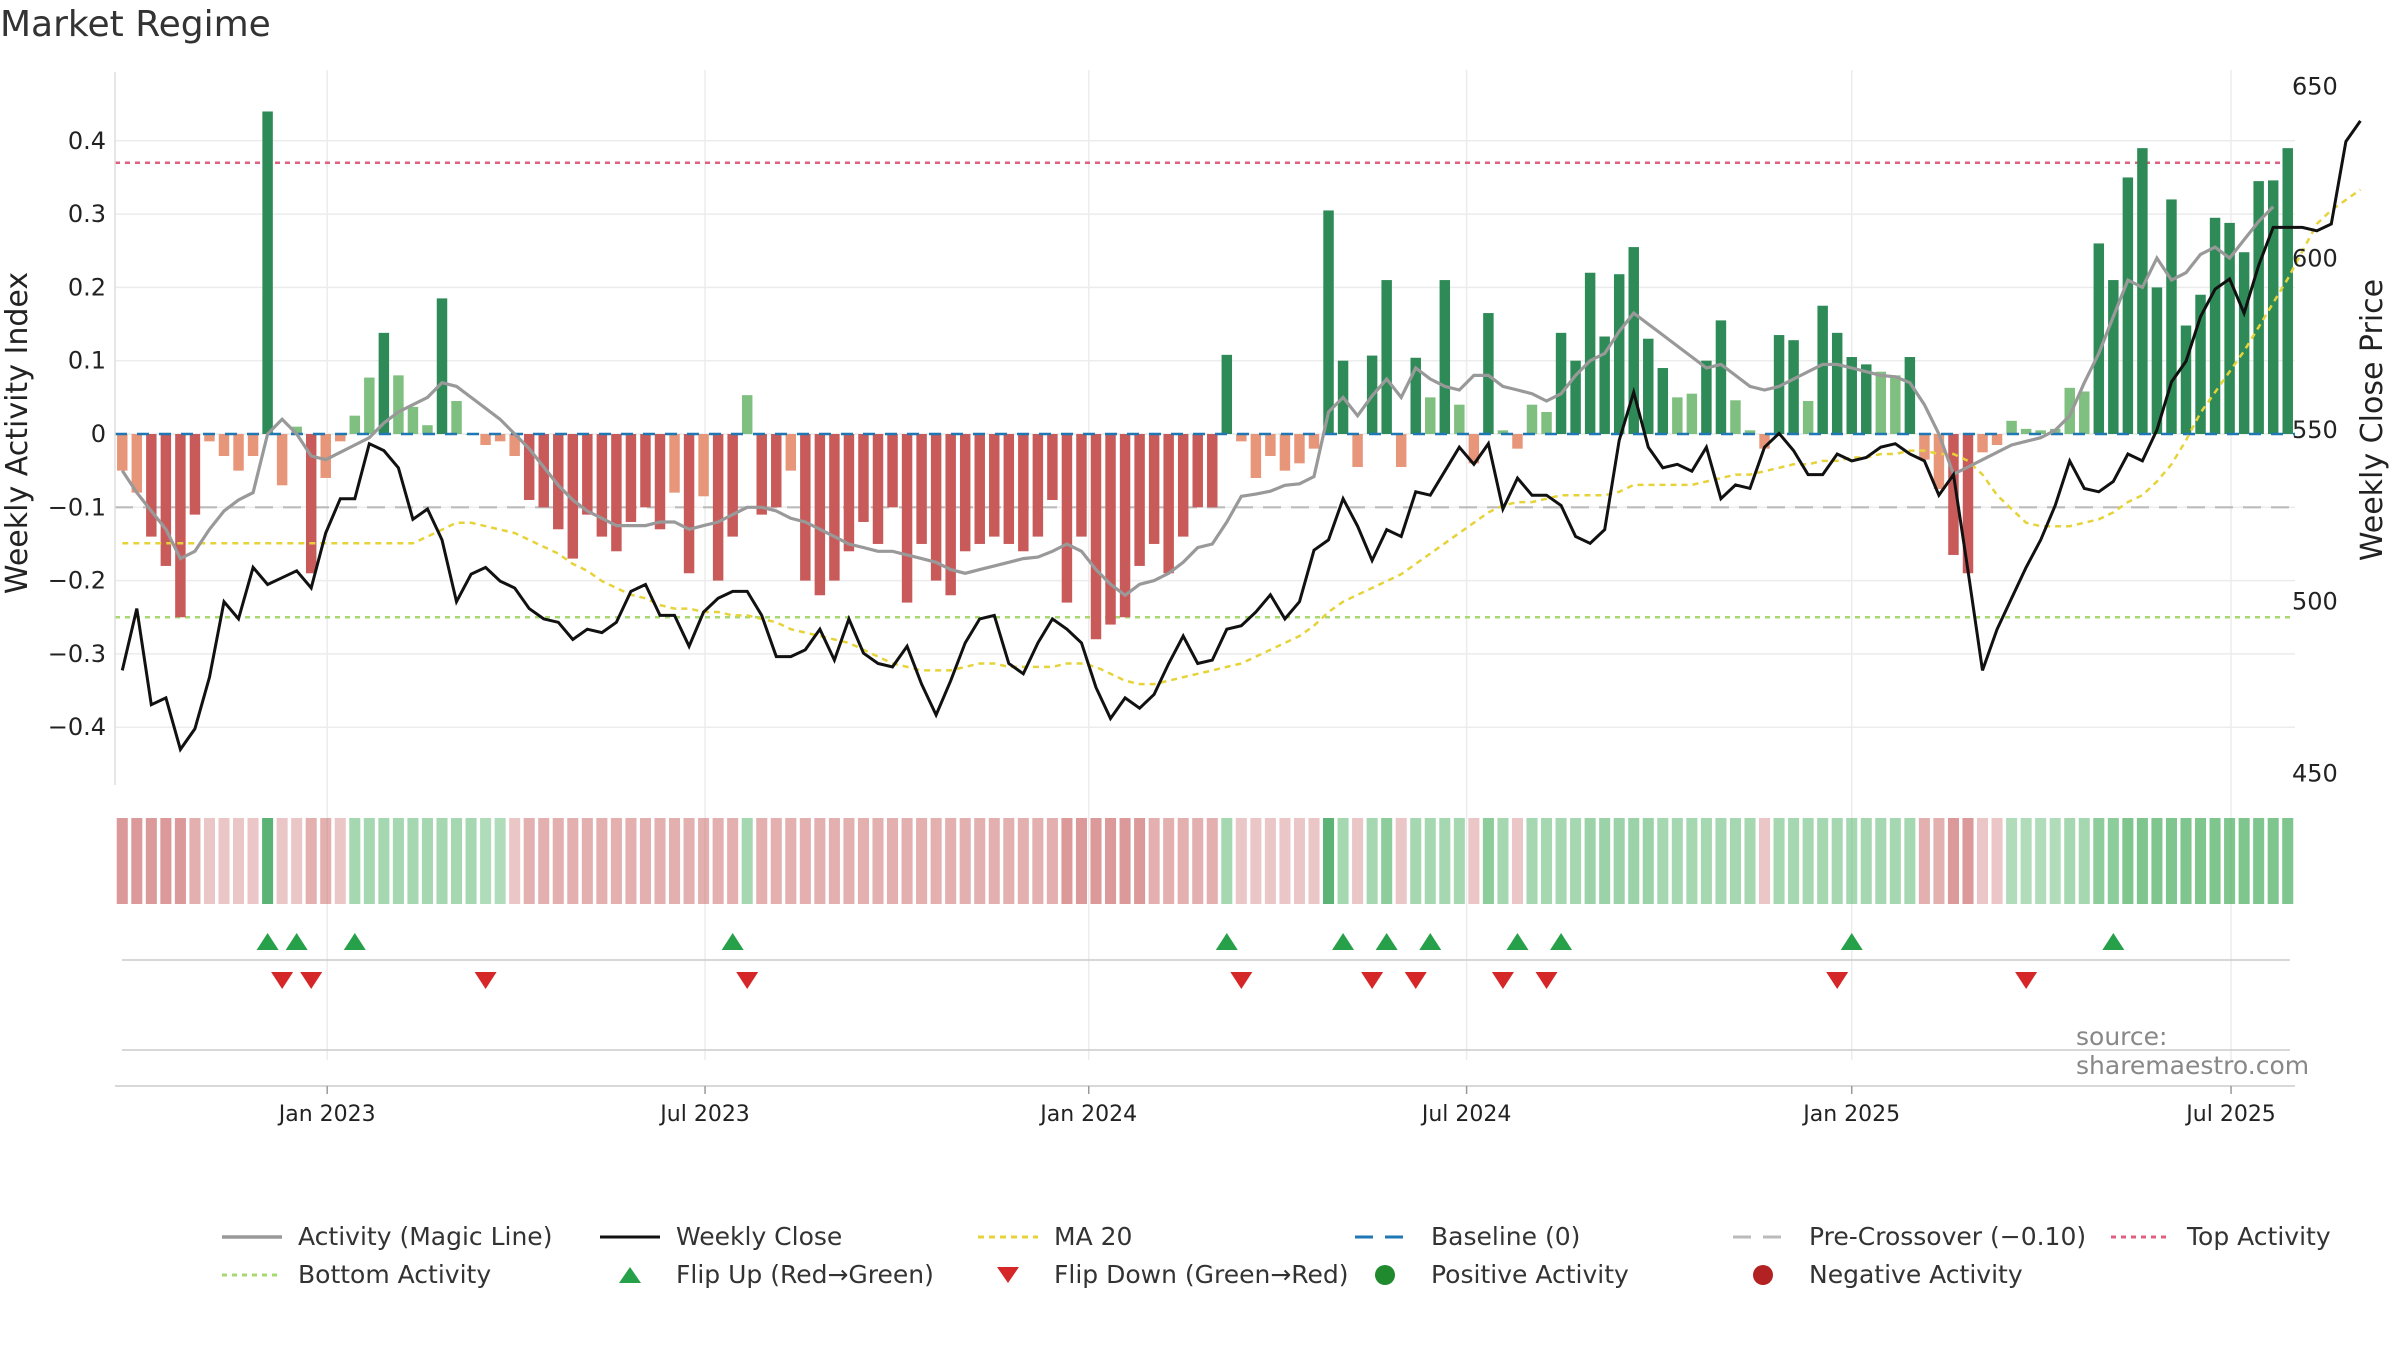 This screenshot has width=2400, height=1350. Describe the element at coordinates (2372, 420) in the screenshot. I see `right-axis-label: Weekly Close Price` at that location.